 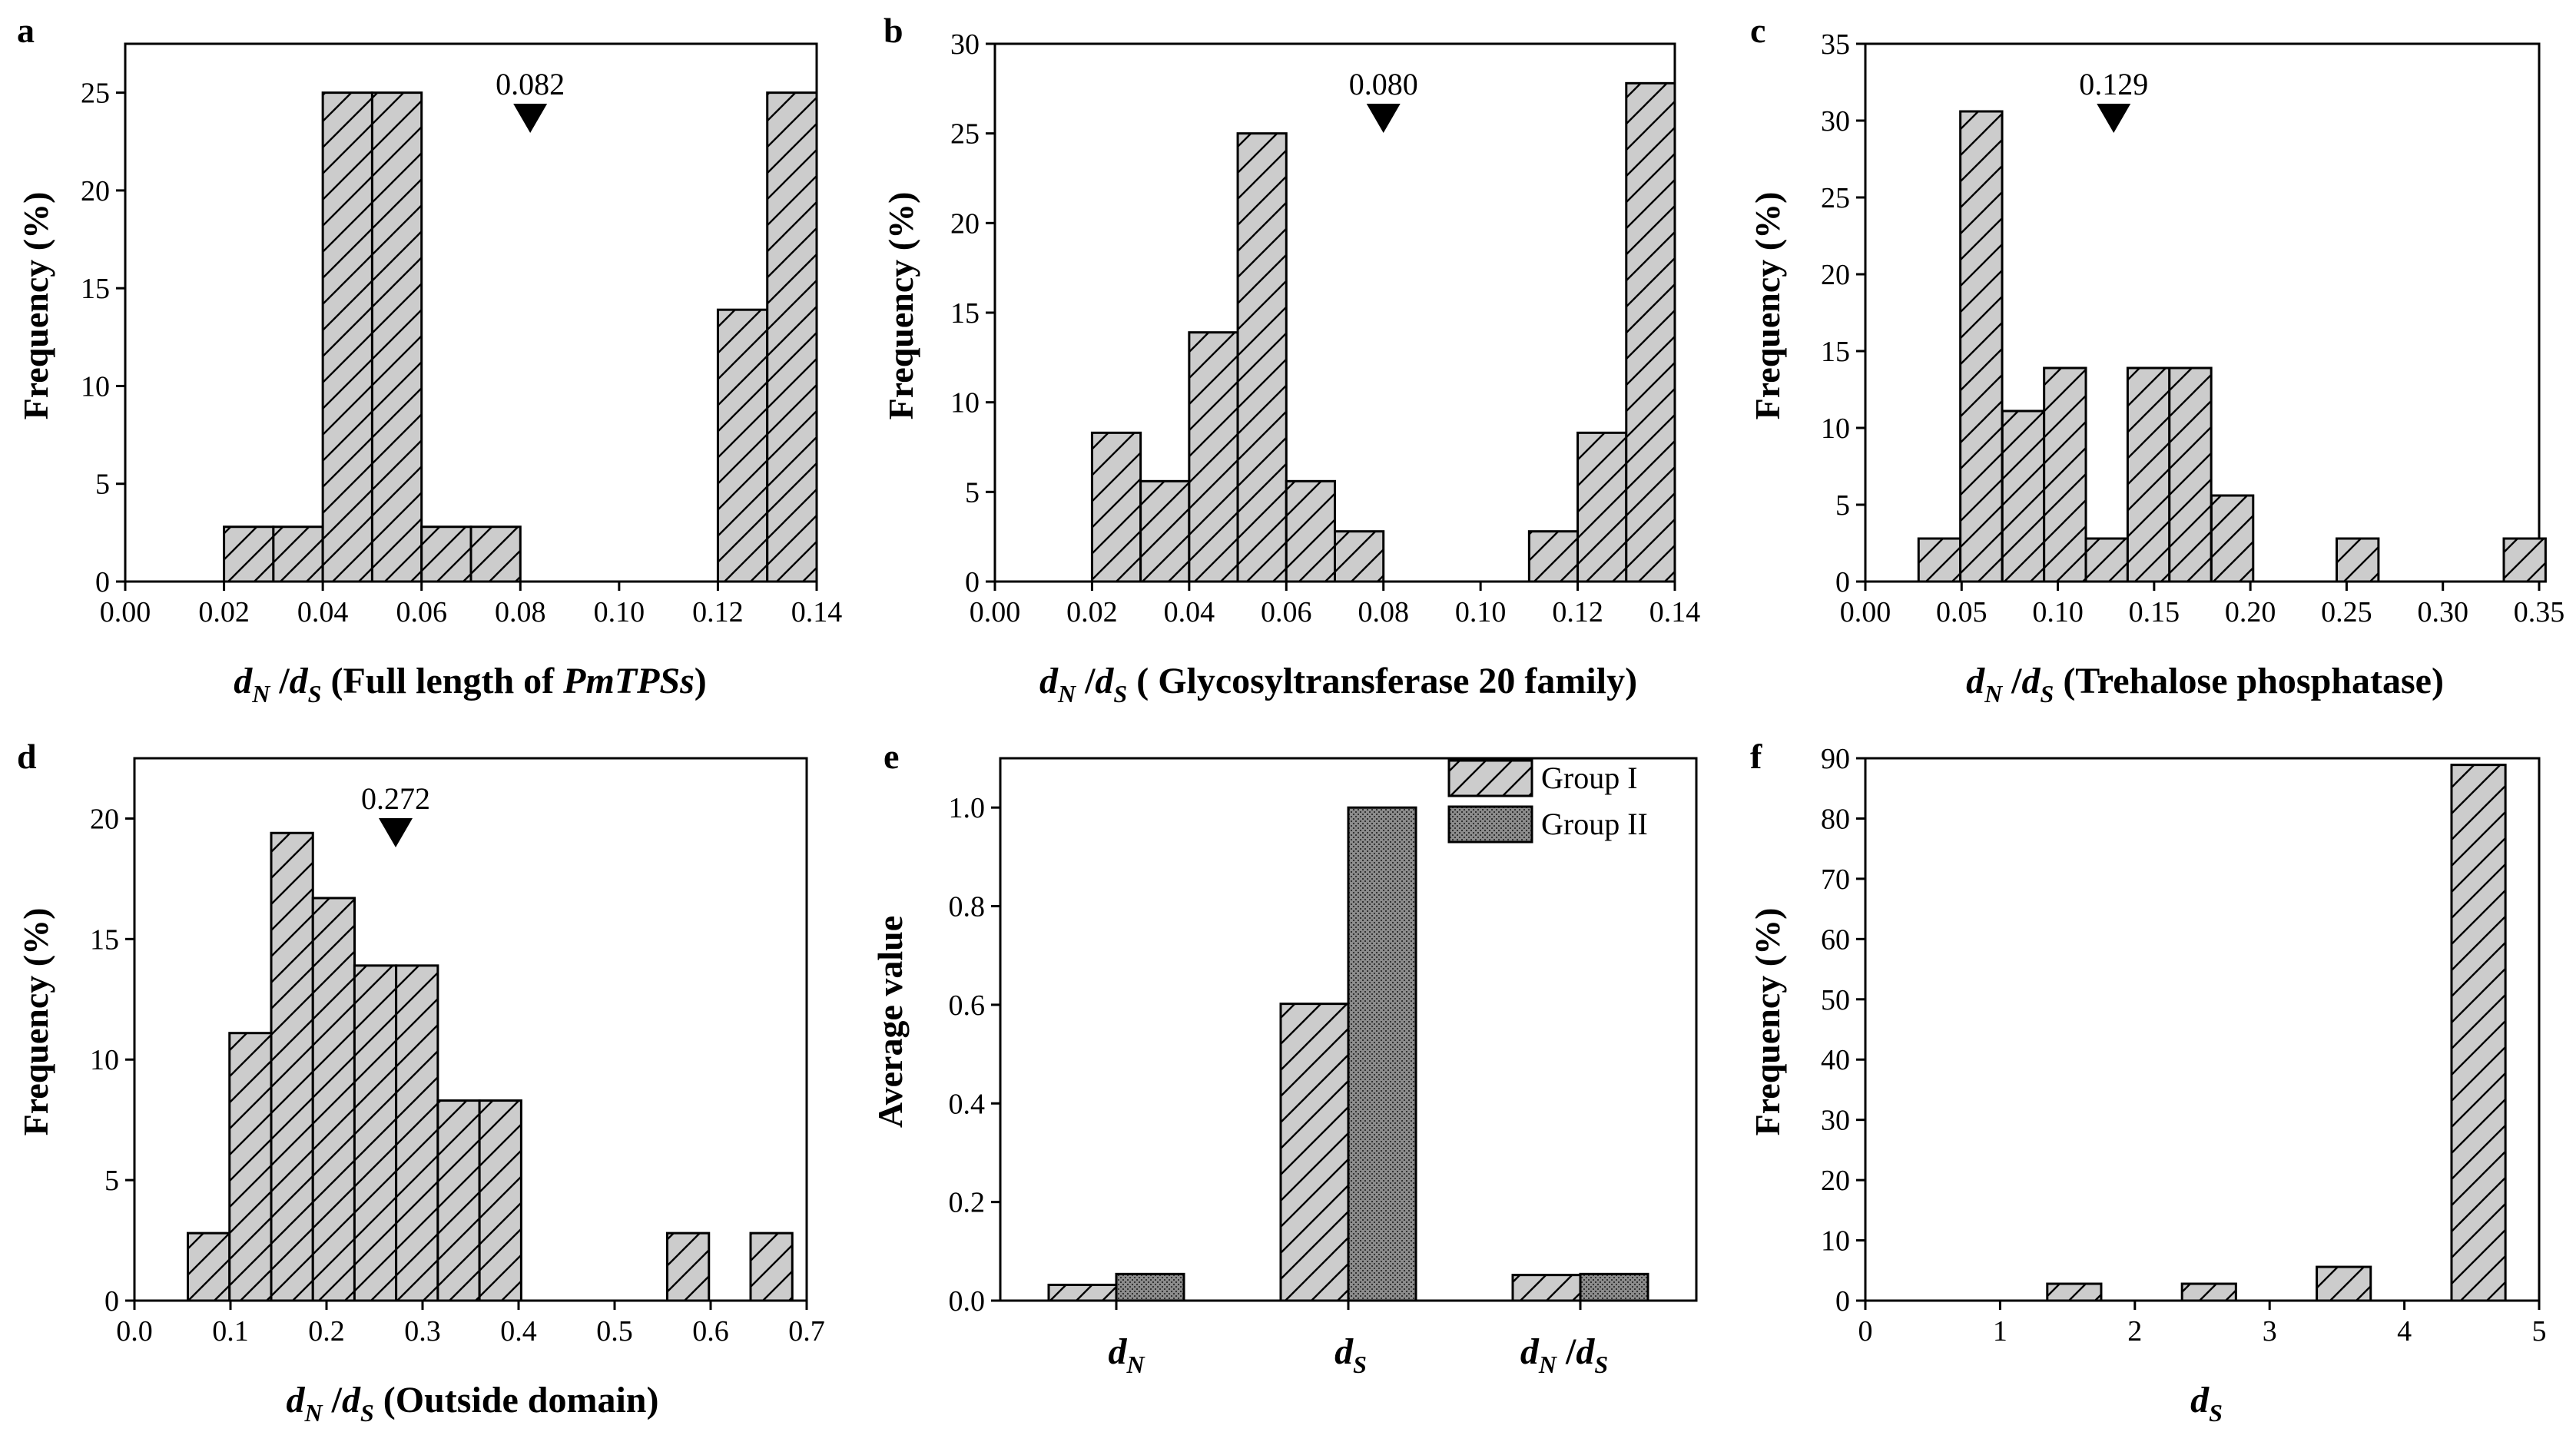 What do you see at coordinates (1481, 612) in the screenshot?
I see `x-tick-label-b: 0.10` at bounding box center [1481, 612].